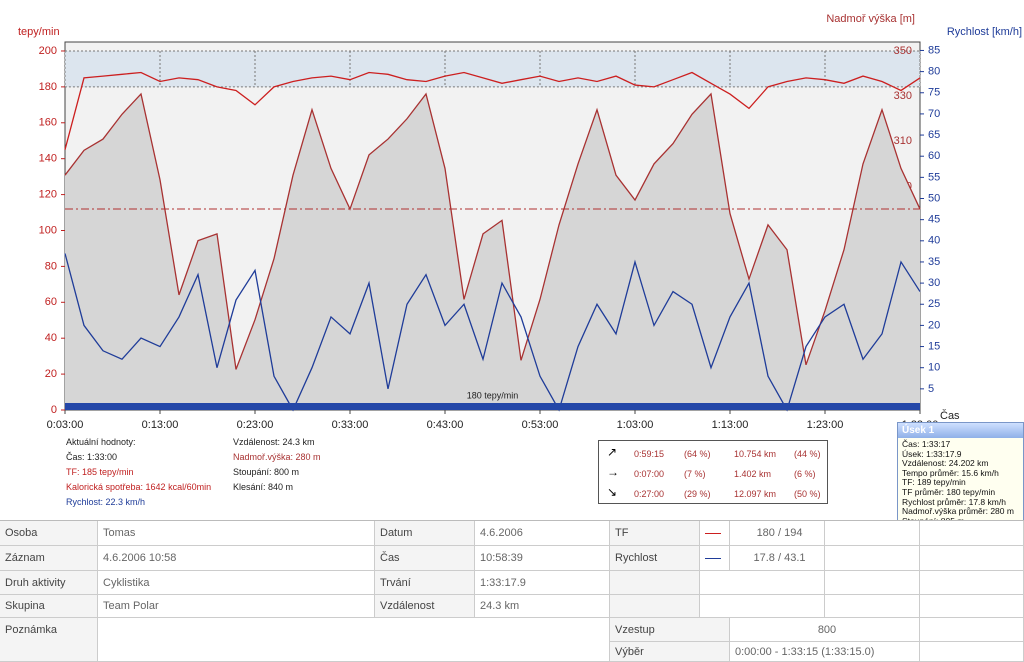  I want to click on popup-line: Vzdálenost: 24.202 km, so click(945, 463).